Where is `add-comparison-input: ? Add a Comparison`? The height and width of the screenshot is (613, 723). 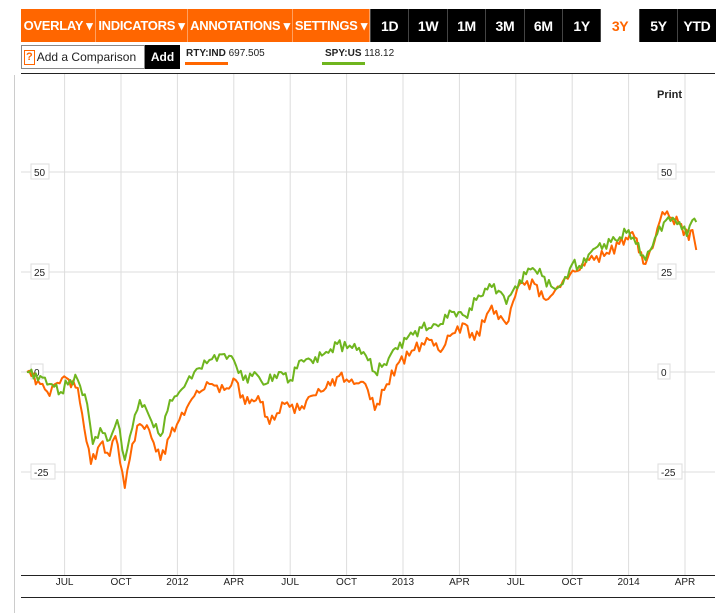
add-comparison-input: ? Add a Comparison is located at coordinates (83, 57).